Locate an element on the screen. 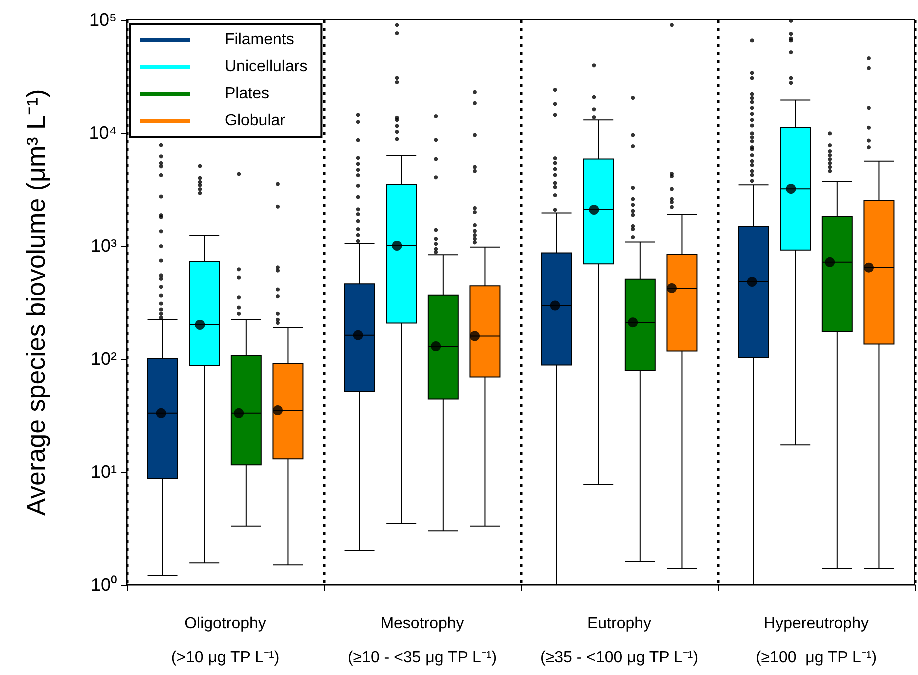 This screenshot has width=918, height=675. legend-label: Unicellulars is located at coordinates (266, 67).